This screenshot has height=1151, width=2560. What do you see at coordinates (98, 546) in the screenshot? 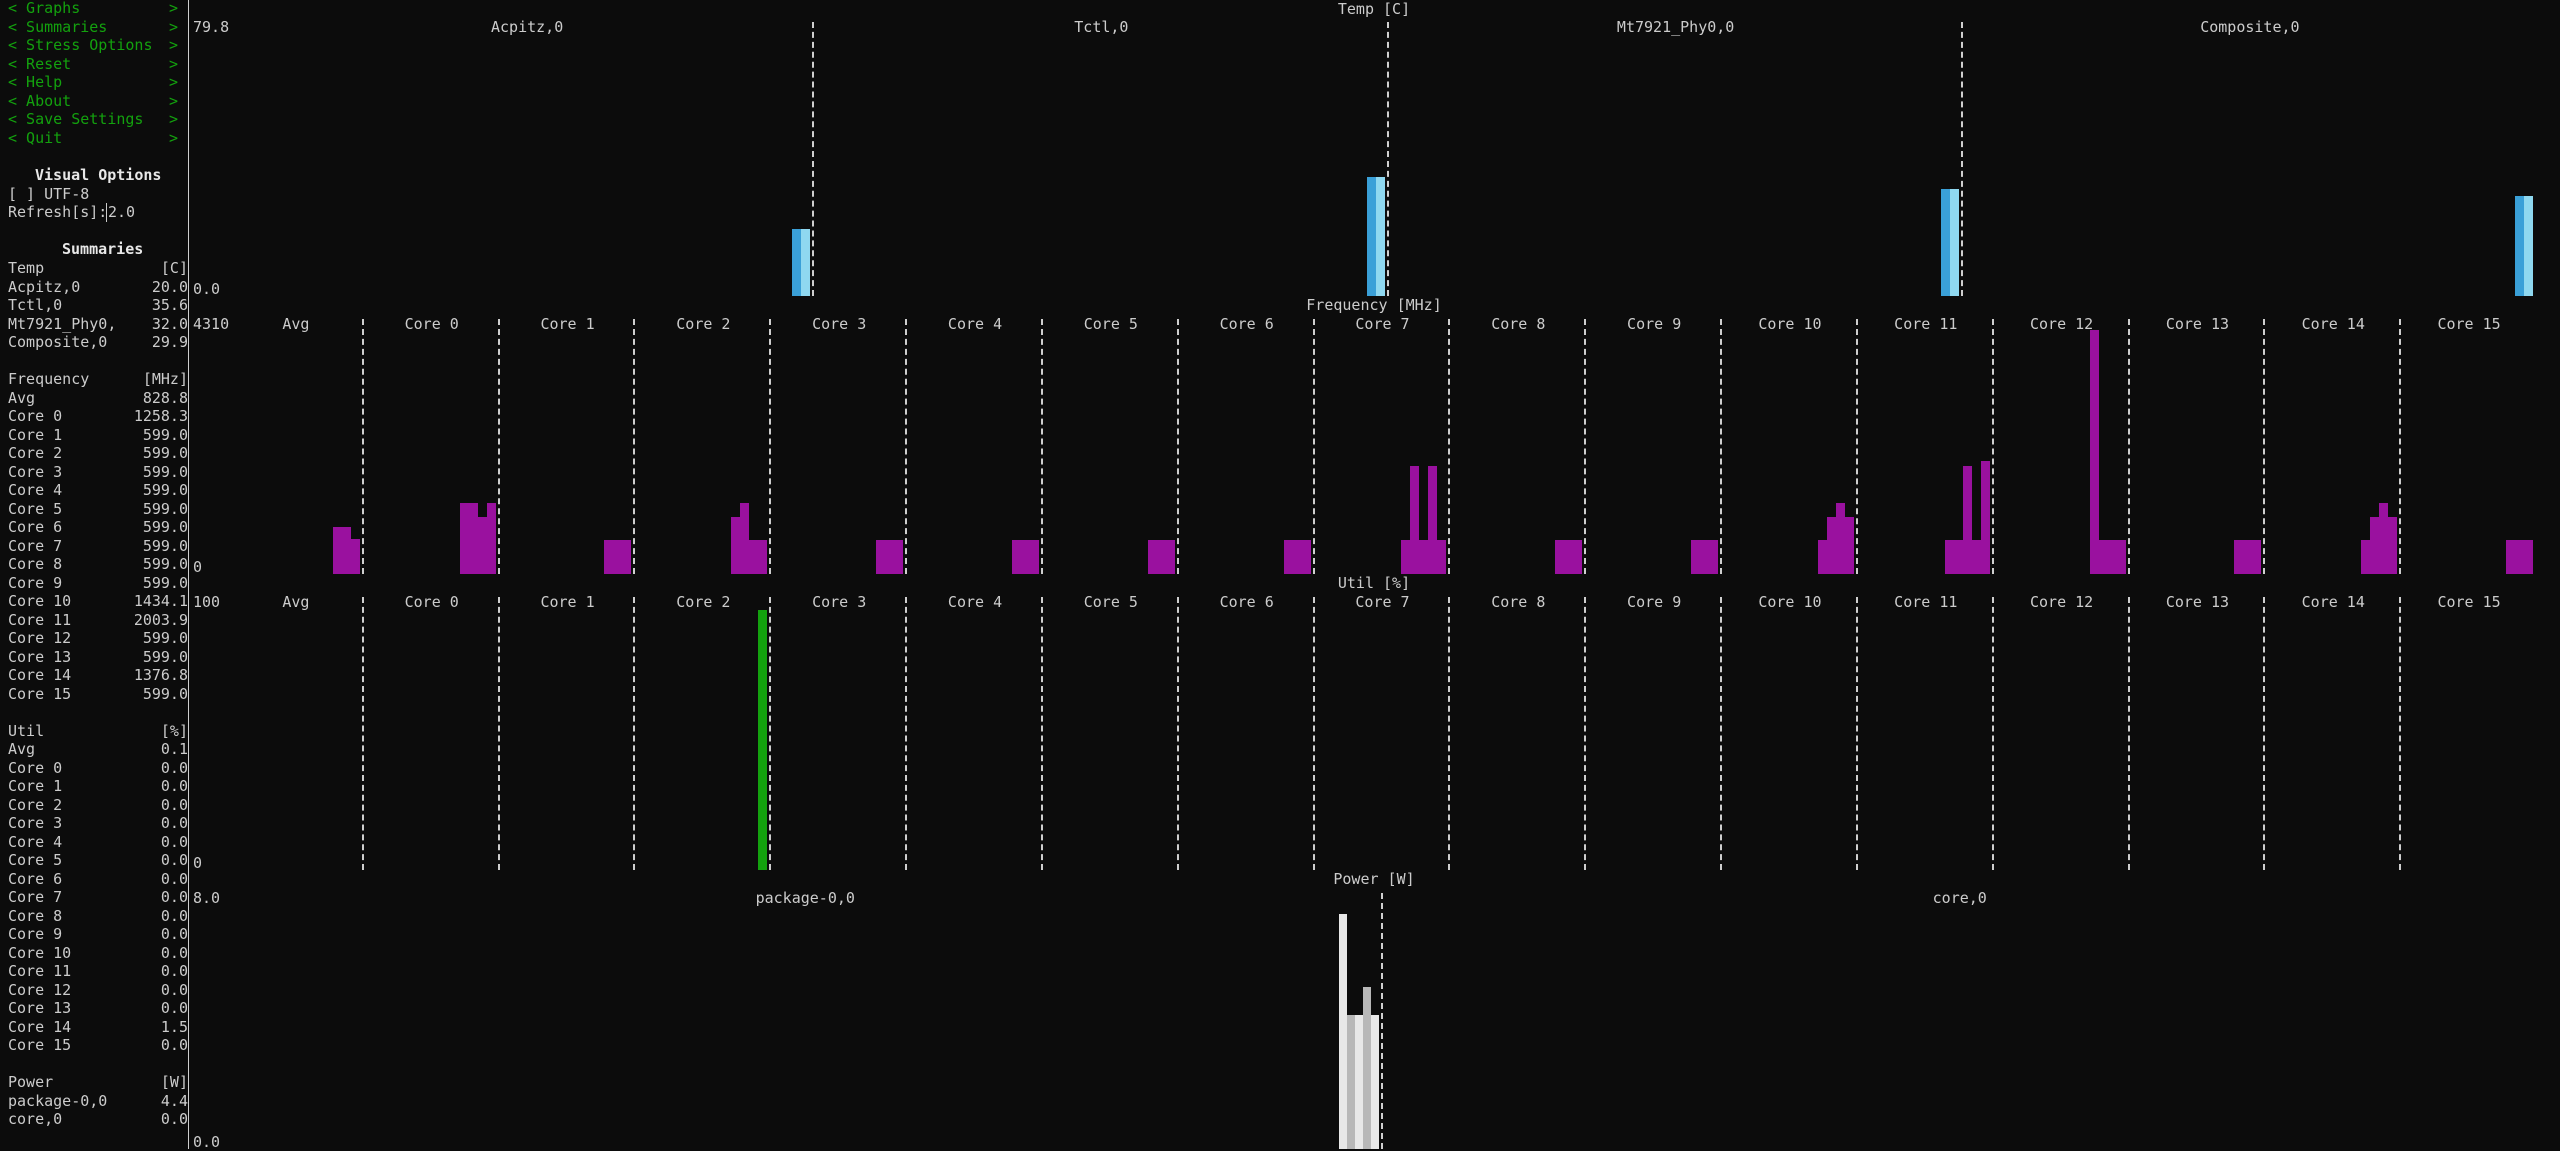
I see `summary-row: Core 7 599.0` at bounding box center [98, 546].